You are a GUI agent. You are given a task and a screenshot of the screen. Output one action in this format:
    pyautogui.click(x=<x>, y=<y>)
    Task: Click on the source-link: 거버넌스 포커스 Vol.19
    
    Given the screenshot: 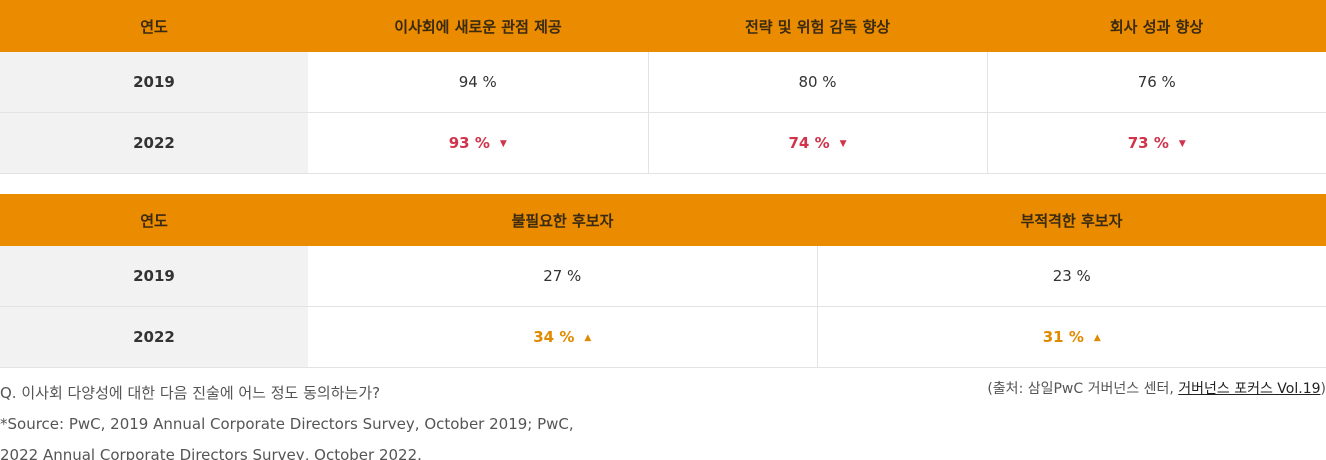 What is the action you would take?
    pyautogui.click(x=1249, y=389)
    